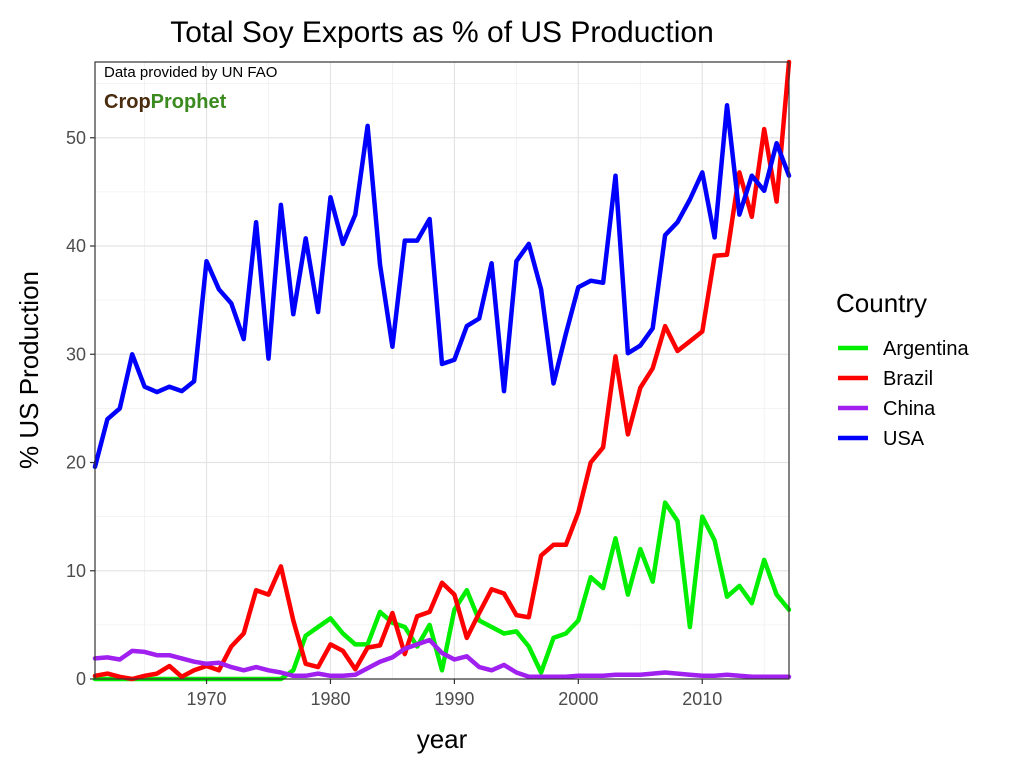 The height and width of the screenshot is (768, 1024). I want to click on x-tick-label: 2000, so click(578, 699).